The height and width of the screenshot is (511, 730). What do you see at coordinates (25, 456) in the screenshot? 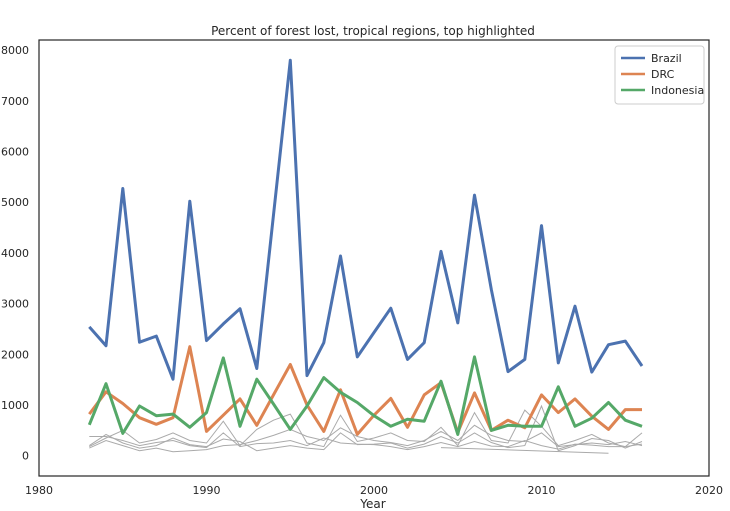
I see `y-tick-label: 0` at bounding box center [25, 456].